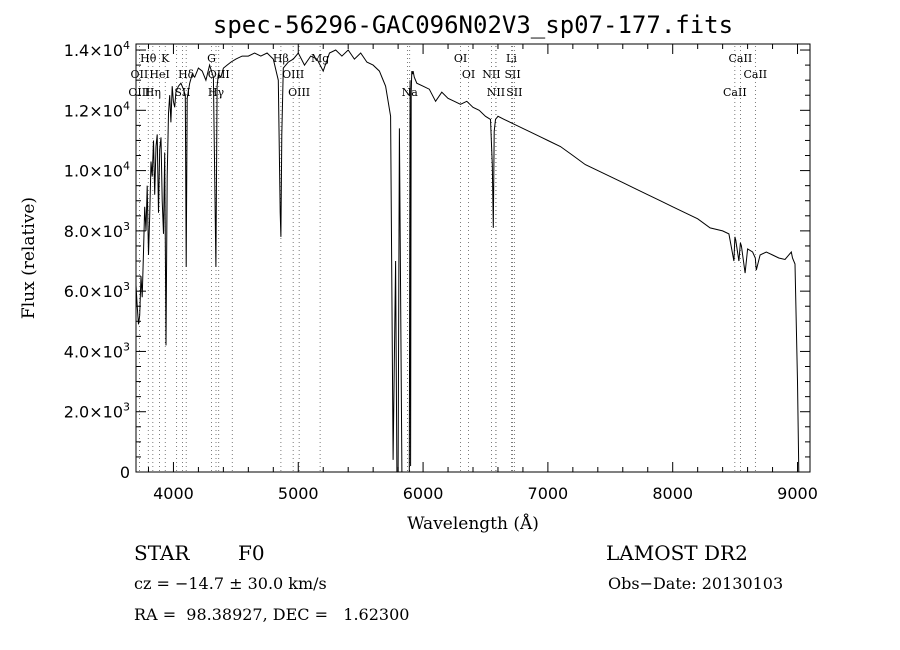 The height and width of the screenshot is (650, 900). What do you see at coordinates (93, 291) in the screenshot?
I see `y-tick-mantissa: 6.0×10` at bounding box center [93, 291].